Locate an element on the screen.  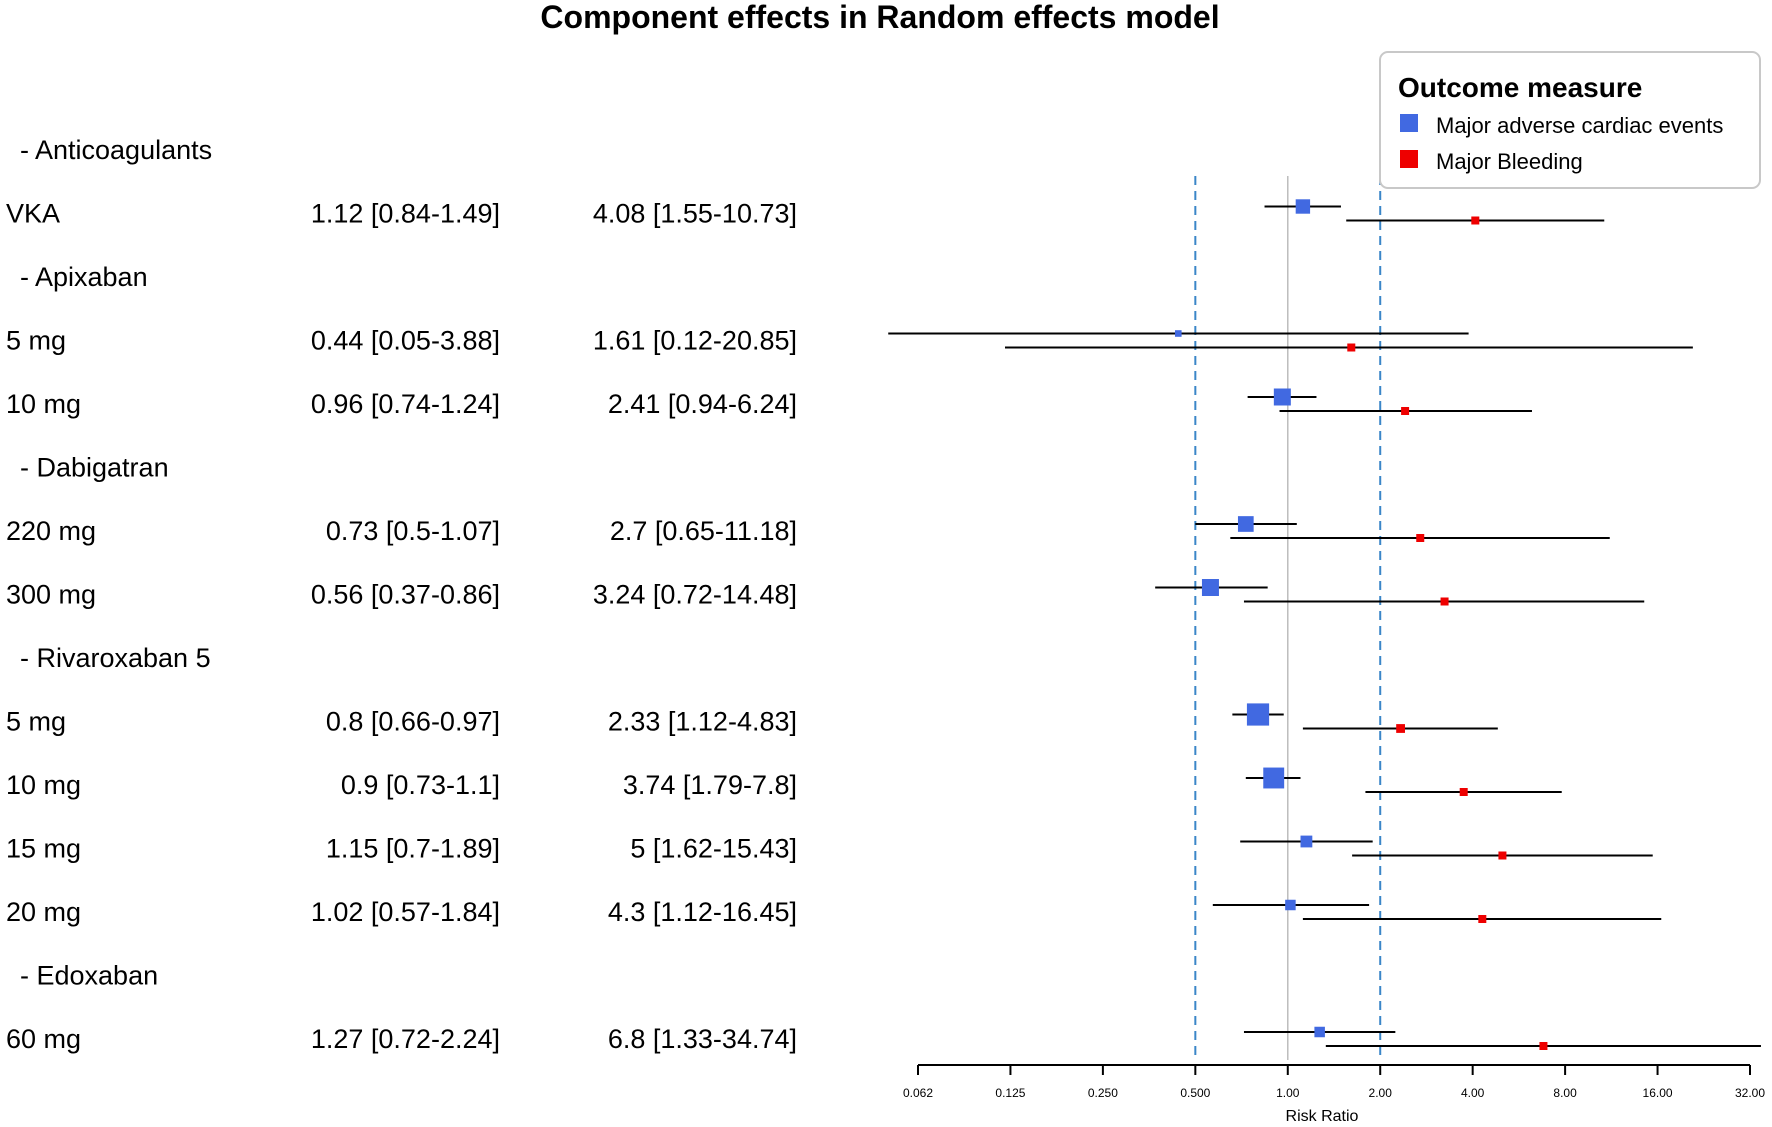
row-label: 60 mg is located at coordinates (43, 1039).